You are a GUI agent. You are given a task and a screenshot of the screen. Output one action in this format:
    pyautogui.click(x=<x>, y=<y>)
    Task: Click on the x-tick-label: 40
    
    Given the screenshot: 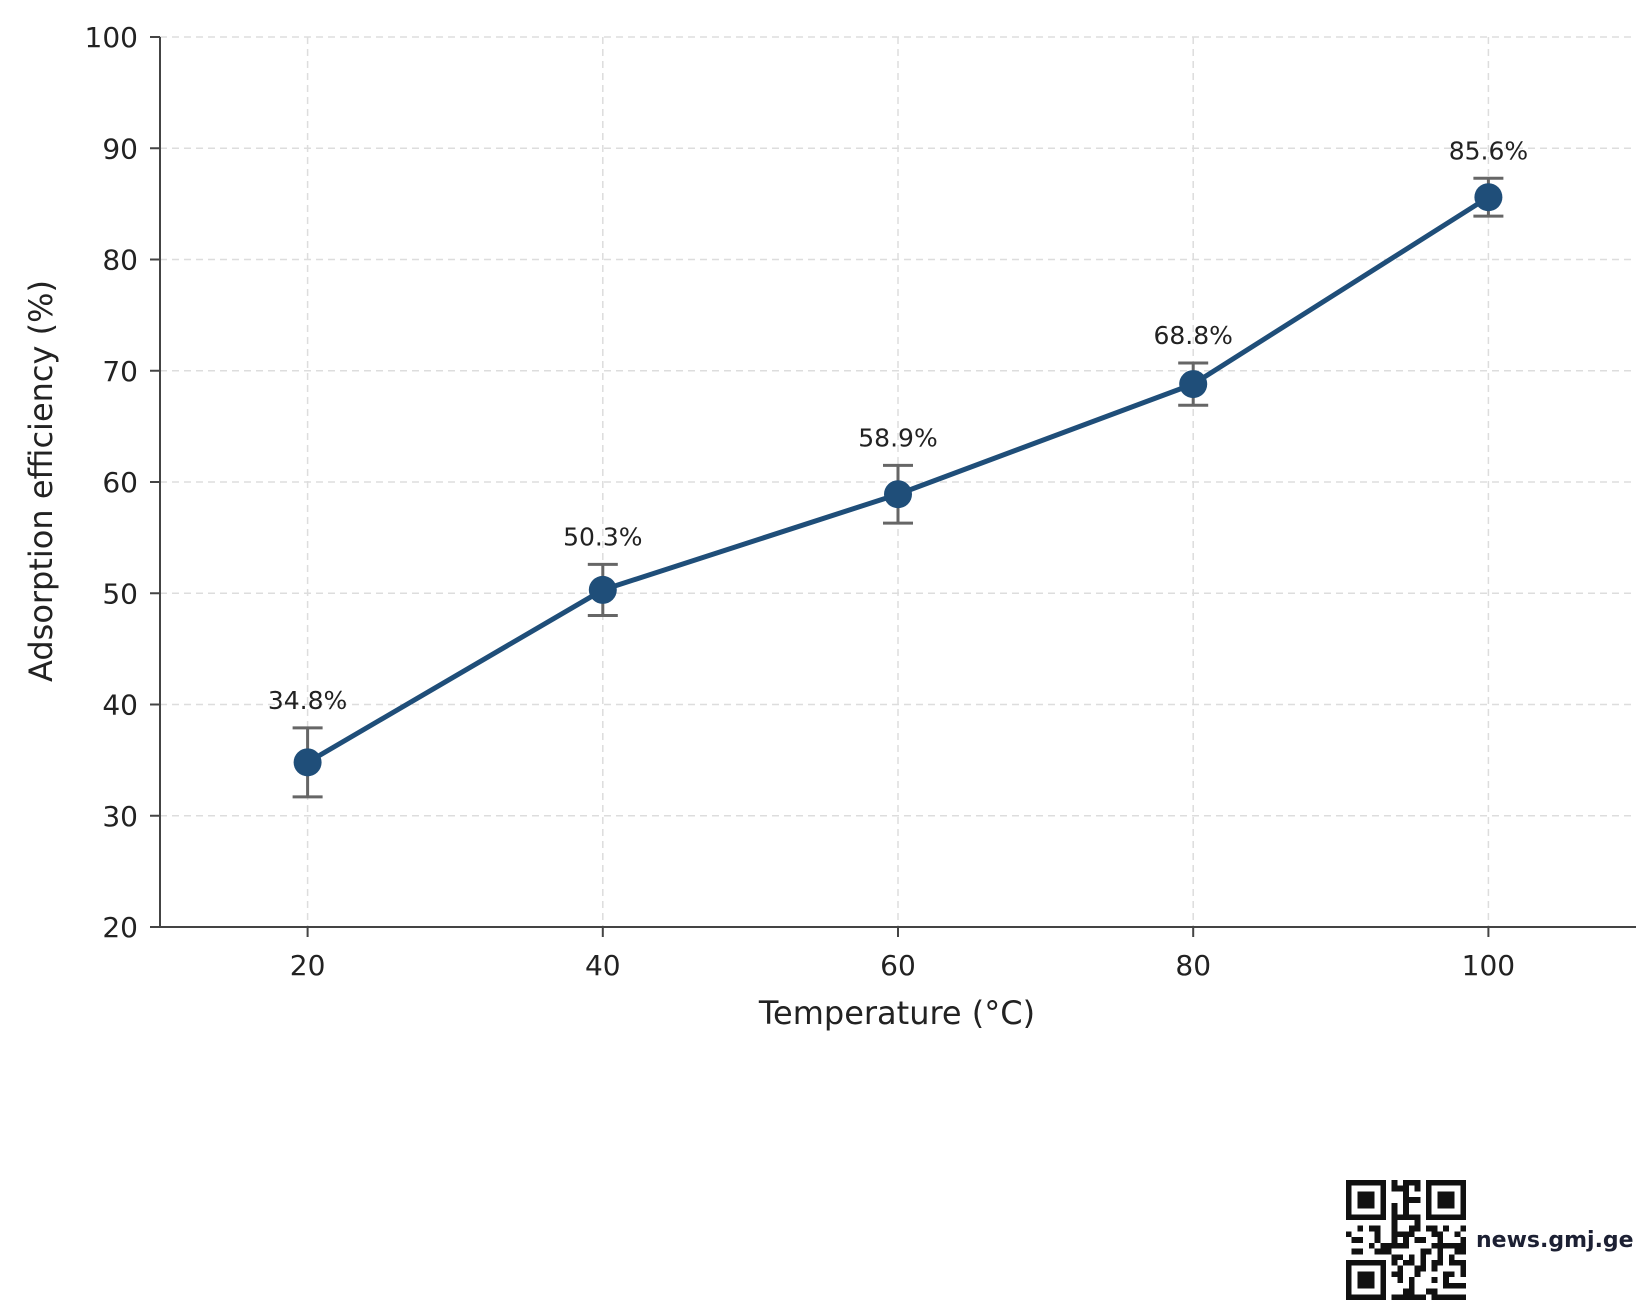 What is the action you would take?
    pyautogui.click(x=603, y=965)
    